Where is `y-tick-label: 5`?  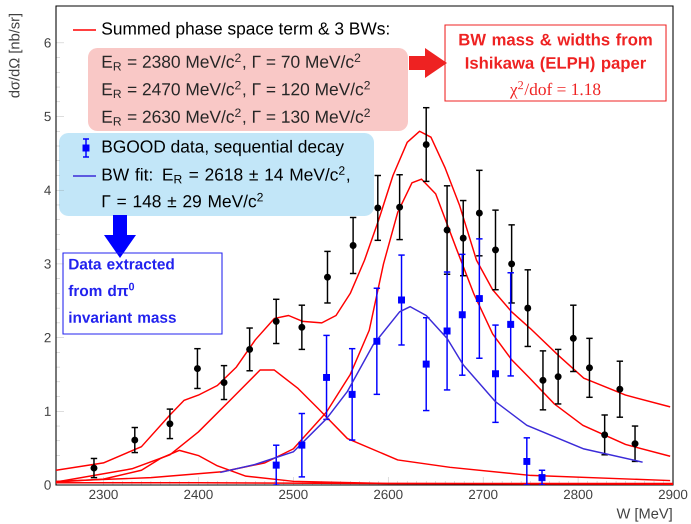 y-tick-label: 5 is located at coordinates (47, 117).